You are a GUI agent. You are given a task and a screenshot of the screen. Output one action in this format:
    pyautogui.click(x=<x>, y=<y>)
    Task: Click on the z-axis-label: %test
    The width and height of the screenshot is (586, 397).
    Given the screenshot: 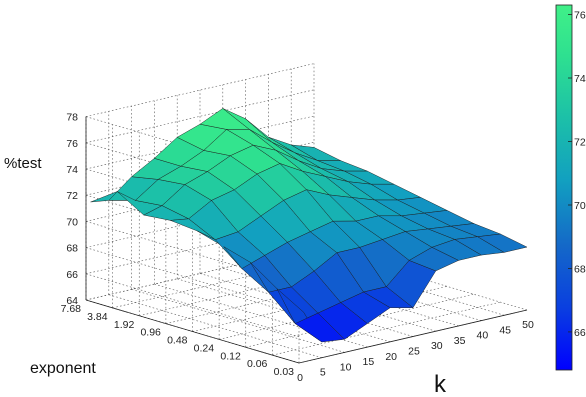 What is the action you would take?
    pyautogui.click(x=23, y=163)
    